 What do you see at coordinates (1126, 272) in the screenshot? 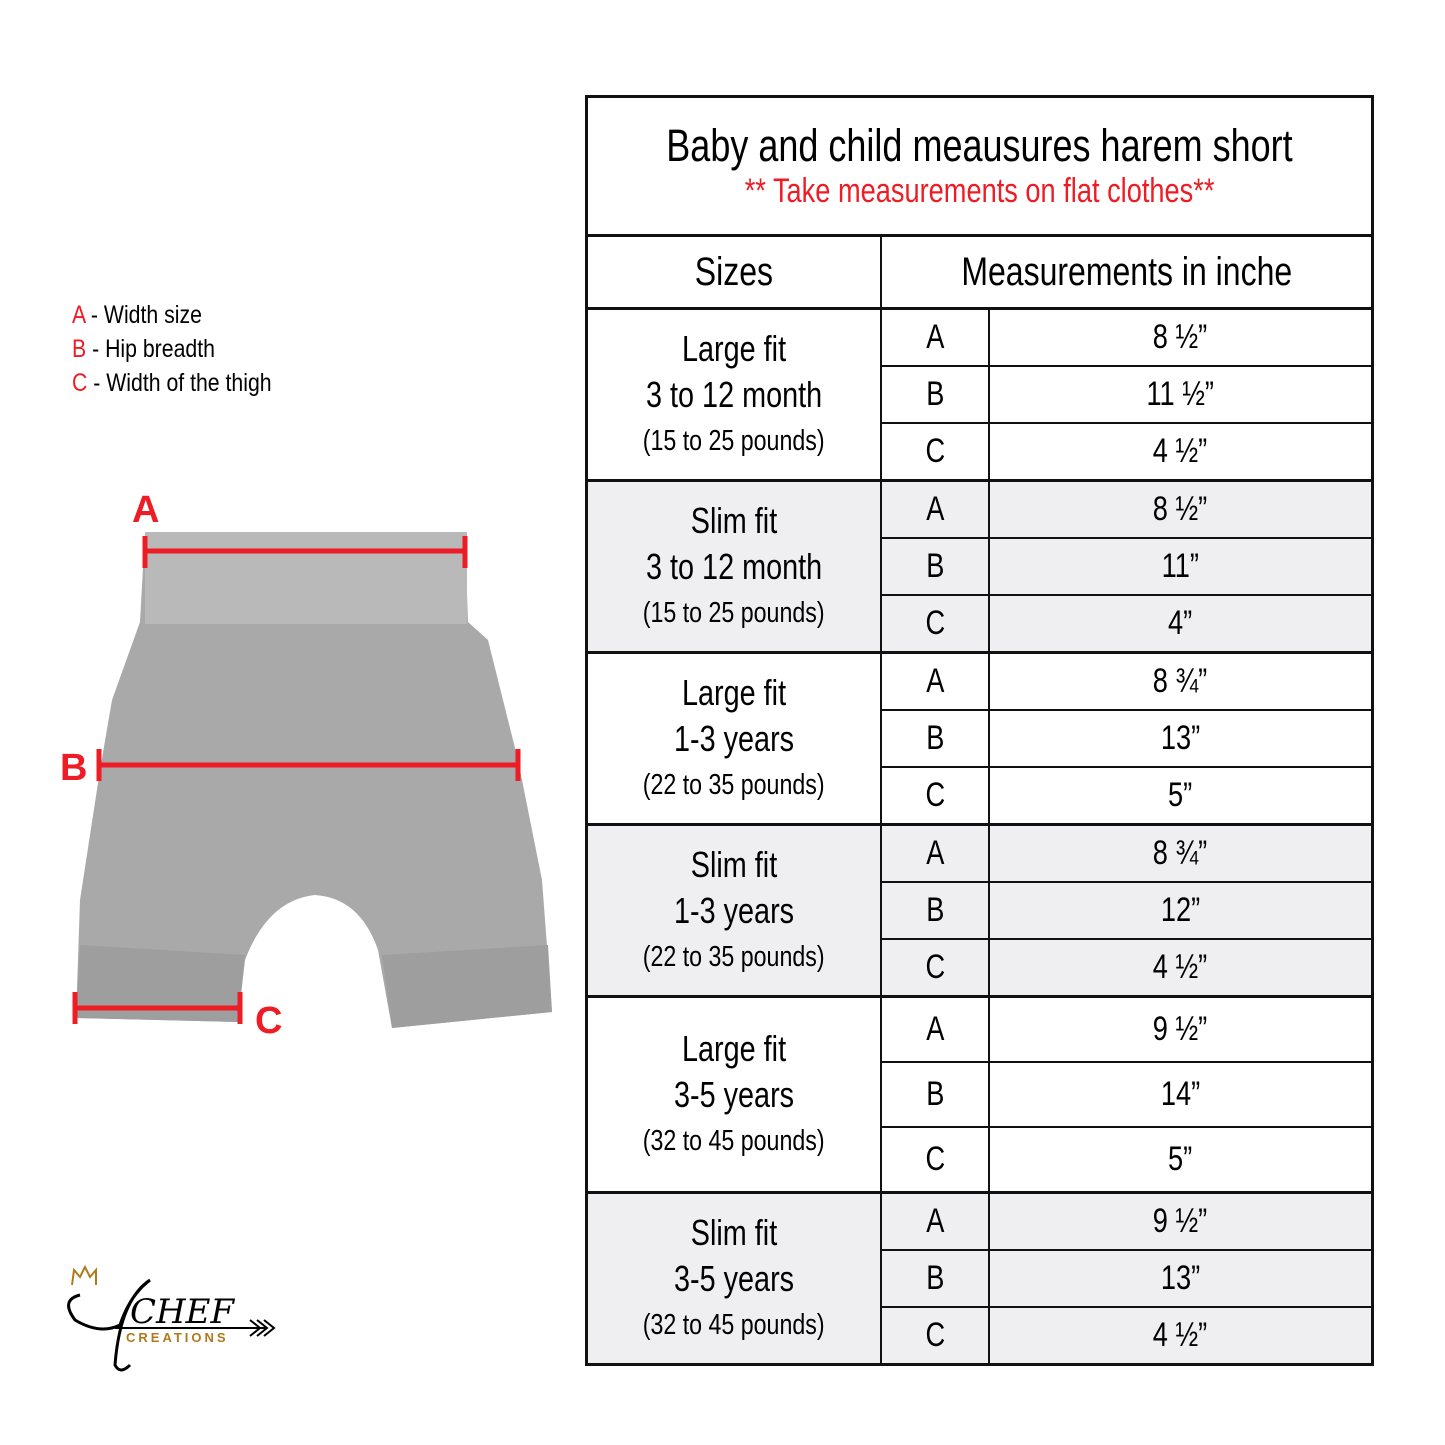
I see `header-measurements: Measurements in inche` at bounding box center [1126, 272].